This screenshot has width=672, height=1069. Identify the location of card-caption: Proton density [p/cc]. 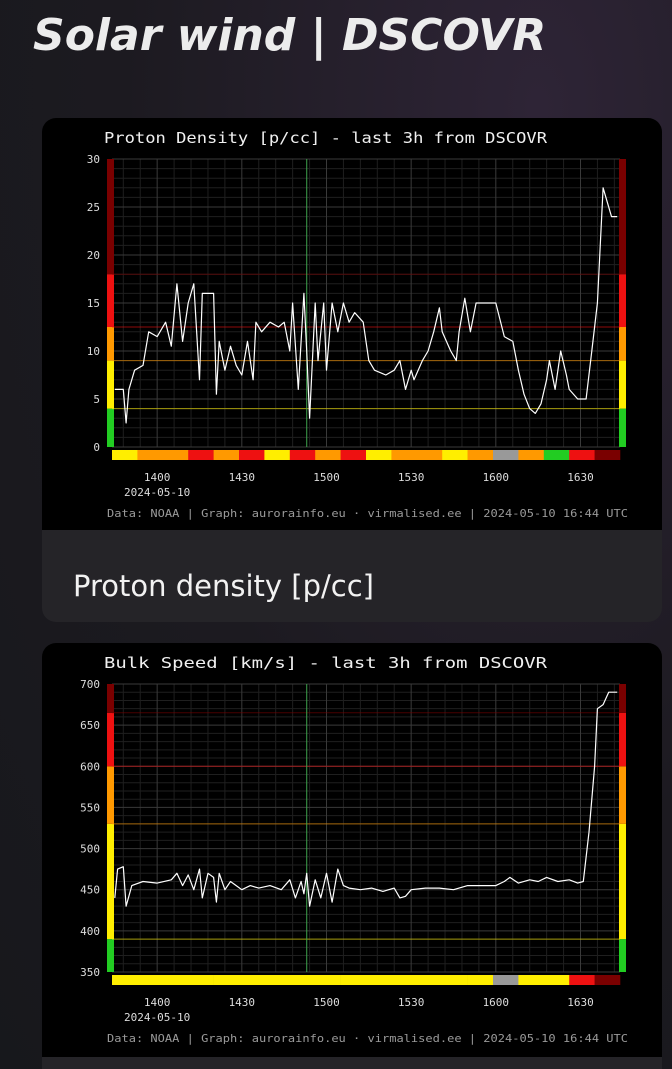
(223, 586).